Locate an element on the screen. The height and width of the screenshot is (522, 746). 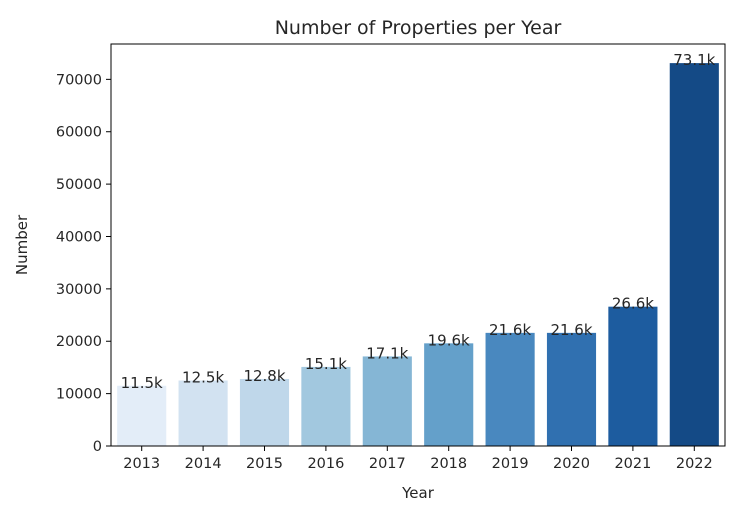
y-tick-label-20000: 20000 is located at coordinates (79, 342).